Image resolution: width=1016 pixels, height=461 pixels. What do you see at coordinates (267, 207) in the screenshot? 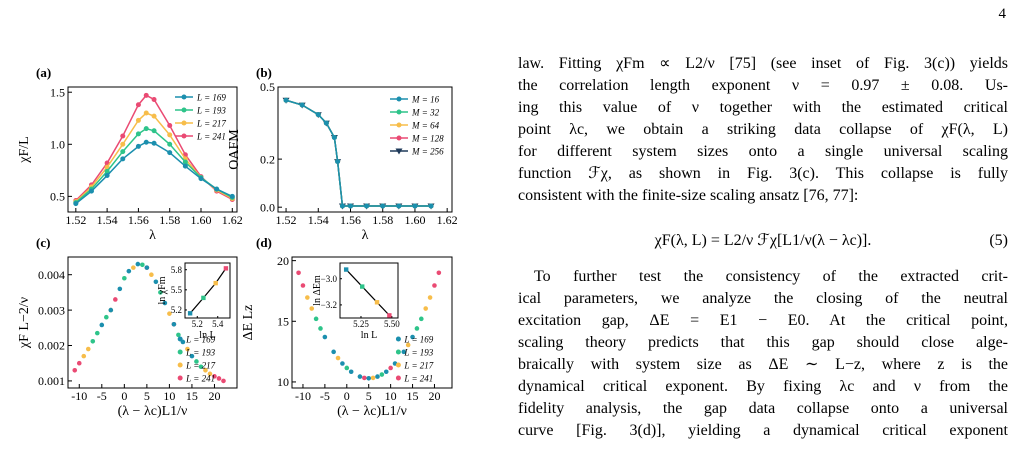
I see `y-tick-label: 0.0` at bounding box center [267, 207].